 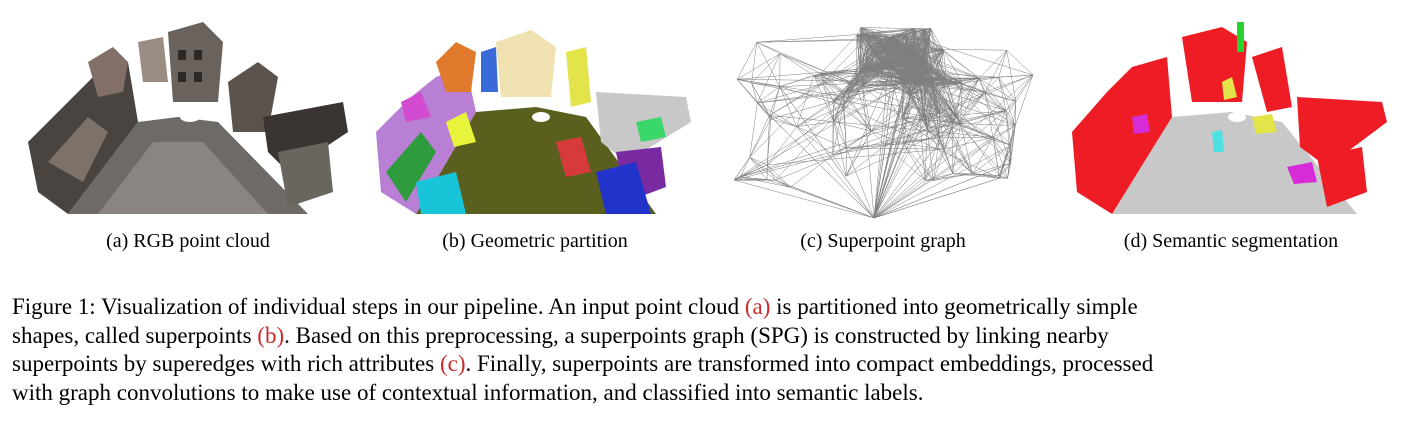 I want to click on subcaption-a: (a) RGB point cloud, so click(x=188, y=241).